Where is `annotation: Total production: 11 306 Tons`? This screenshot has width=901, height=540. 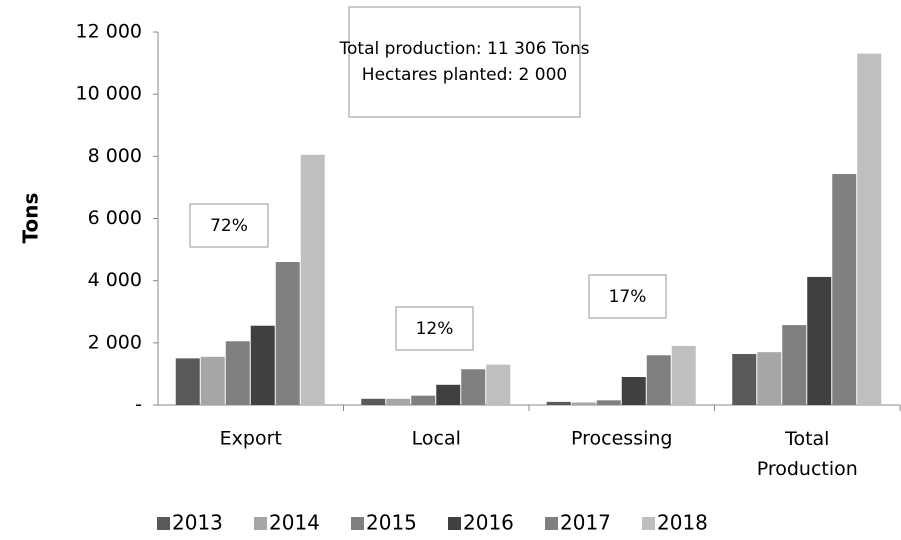
annotation: Total production: 11 306 Tons is located at coordinates (464, 49).